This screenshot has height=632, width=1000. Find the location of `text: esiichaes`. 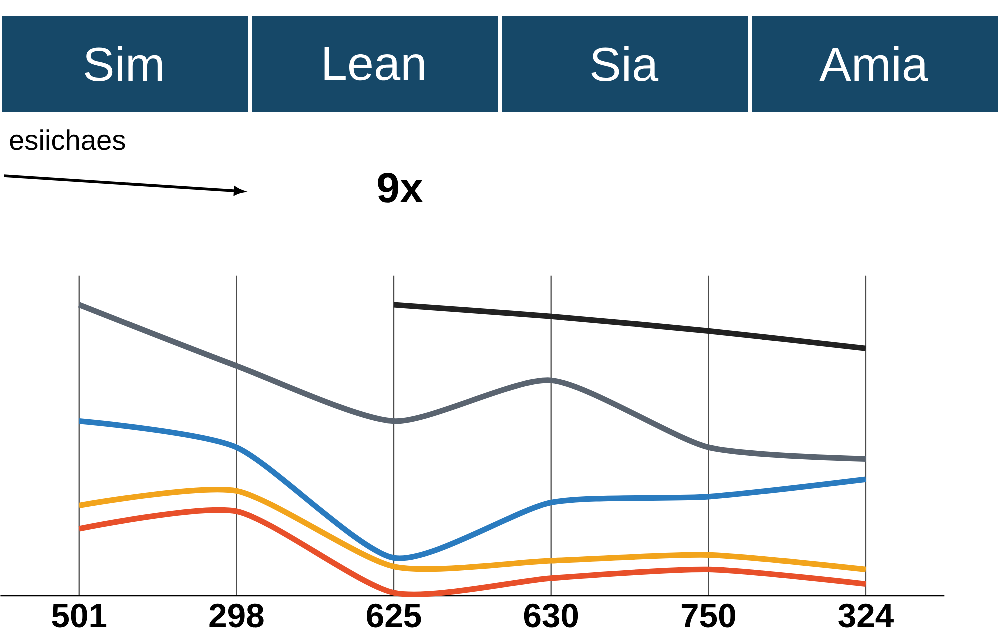

text: esiichaes is located at coordinates (68, 139).